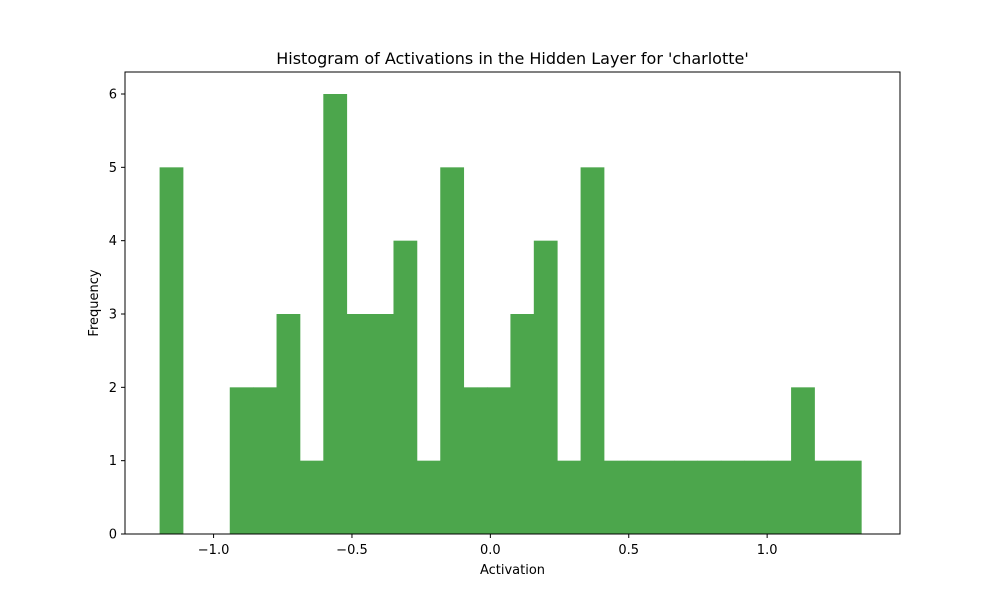 This screenshot has width=1000, height=604. Describe the element at coordinates (113, 388) in the screenshot. I see `y-tick-label: 2` at that location.